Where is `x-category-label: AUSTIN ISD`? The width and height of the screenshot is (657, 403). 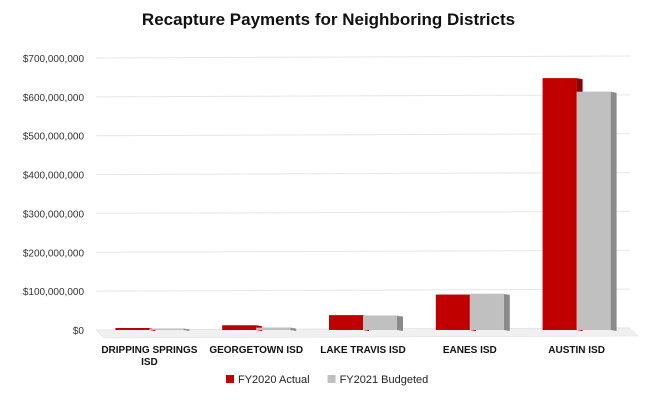 x-category-label: AUSTIN ISD is located at coordinates (576, 350).